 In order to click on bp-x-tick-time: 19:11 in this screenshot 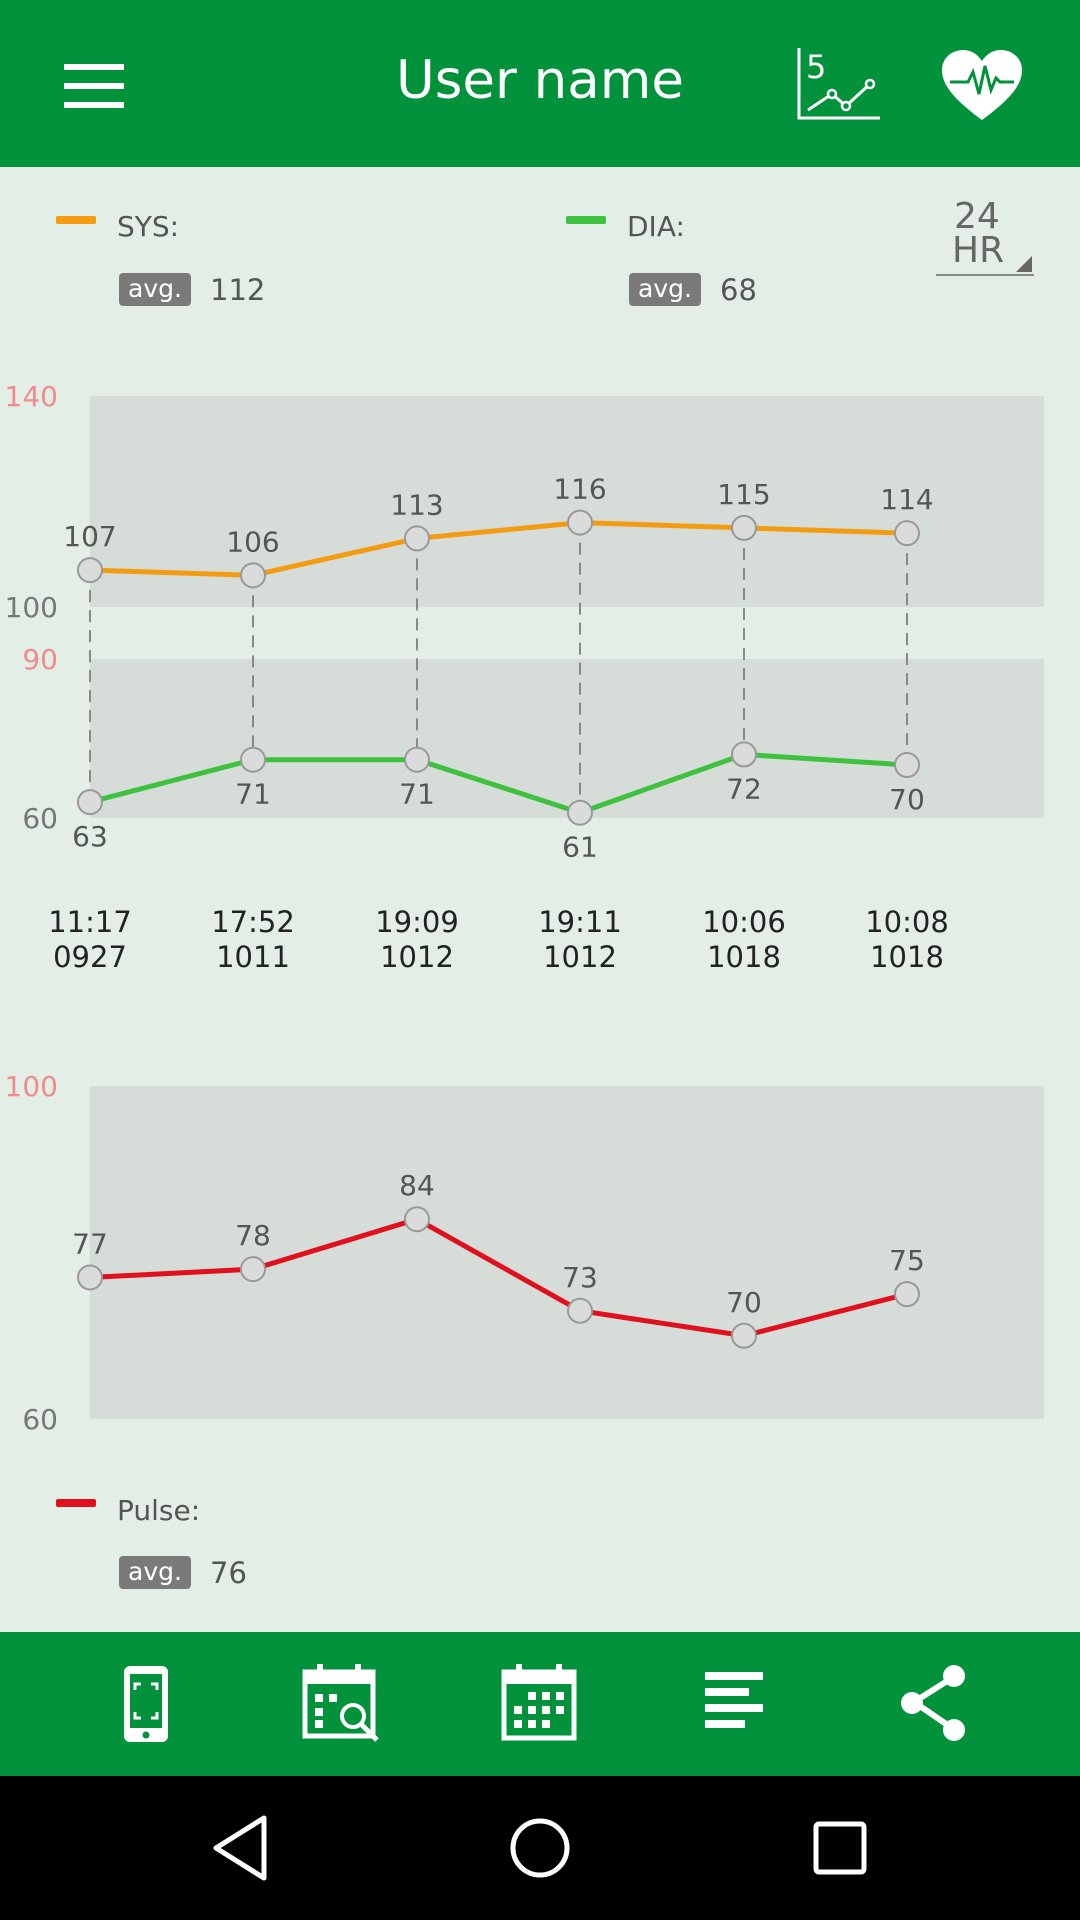, I will do `click(580, 922)`.